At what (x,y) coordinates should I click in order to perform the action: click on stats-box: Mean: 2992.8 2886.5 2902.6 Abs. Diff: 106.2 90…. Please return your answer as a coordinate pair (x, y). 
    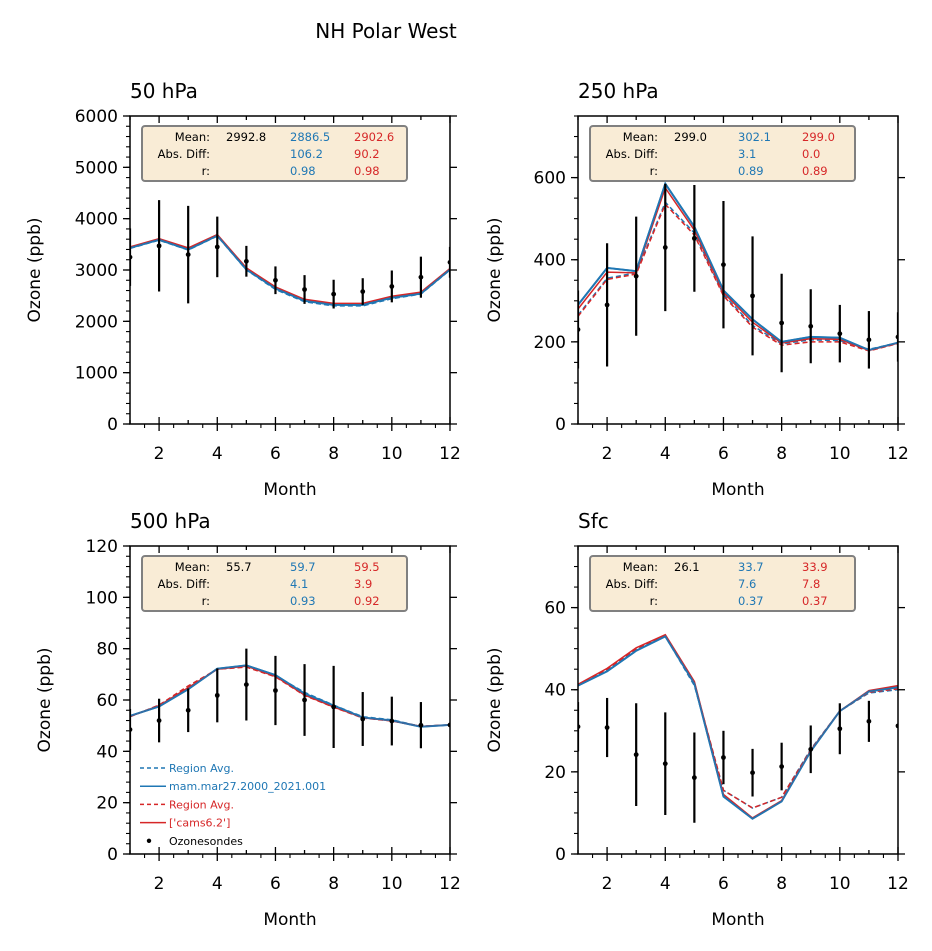
    Looking at the image, I should click on (274, 153).